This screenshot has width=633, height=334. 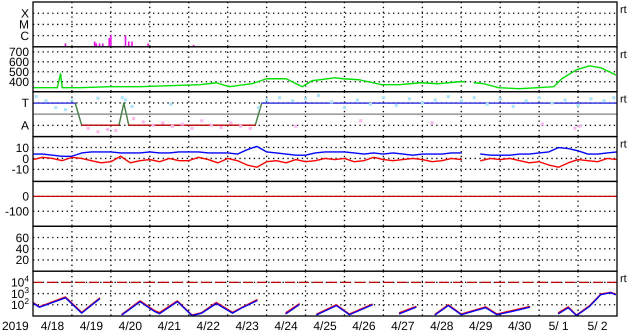 I want to click on x-tick-label: 4/21, so click(x=170, y=326).